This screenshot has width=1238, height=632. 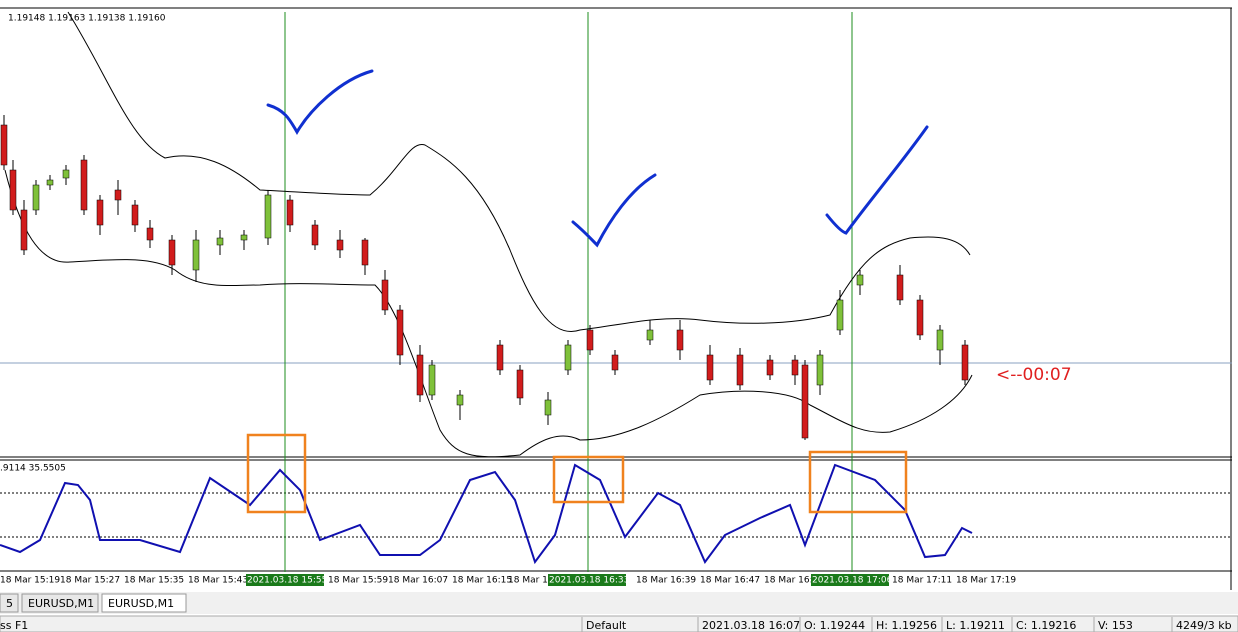 I want to click on oscillator-line, so click(x=486, y=514).